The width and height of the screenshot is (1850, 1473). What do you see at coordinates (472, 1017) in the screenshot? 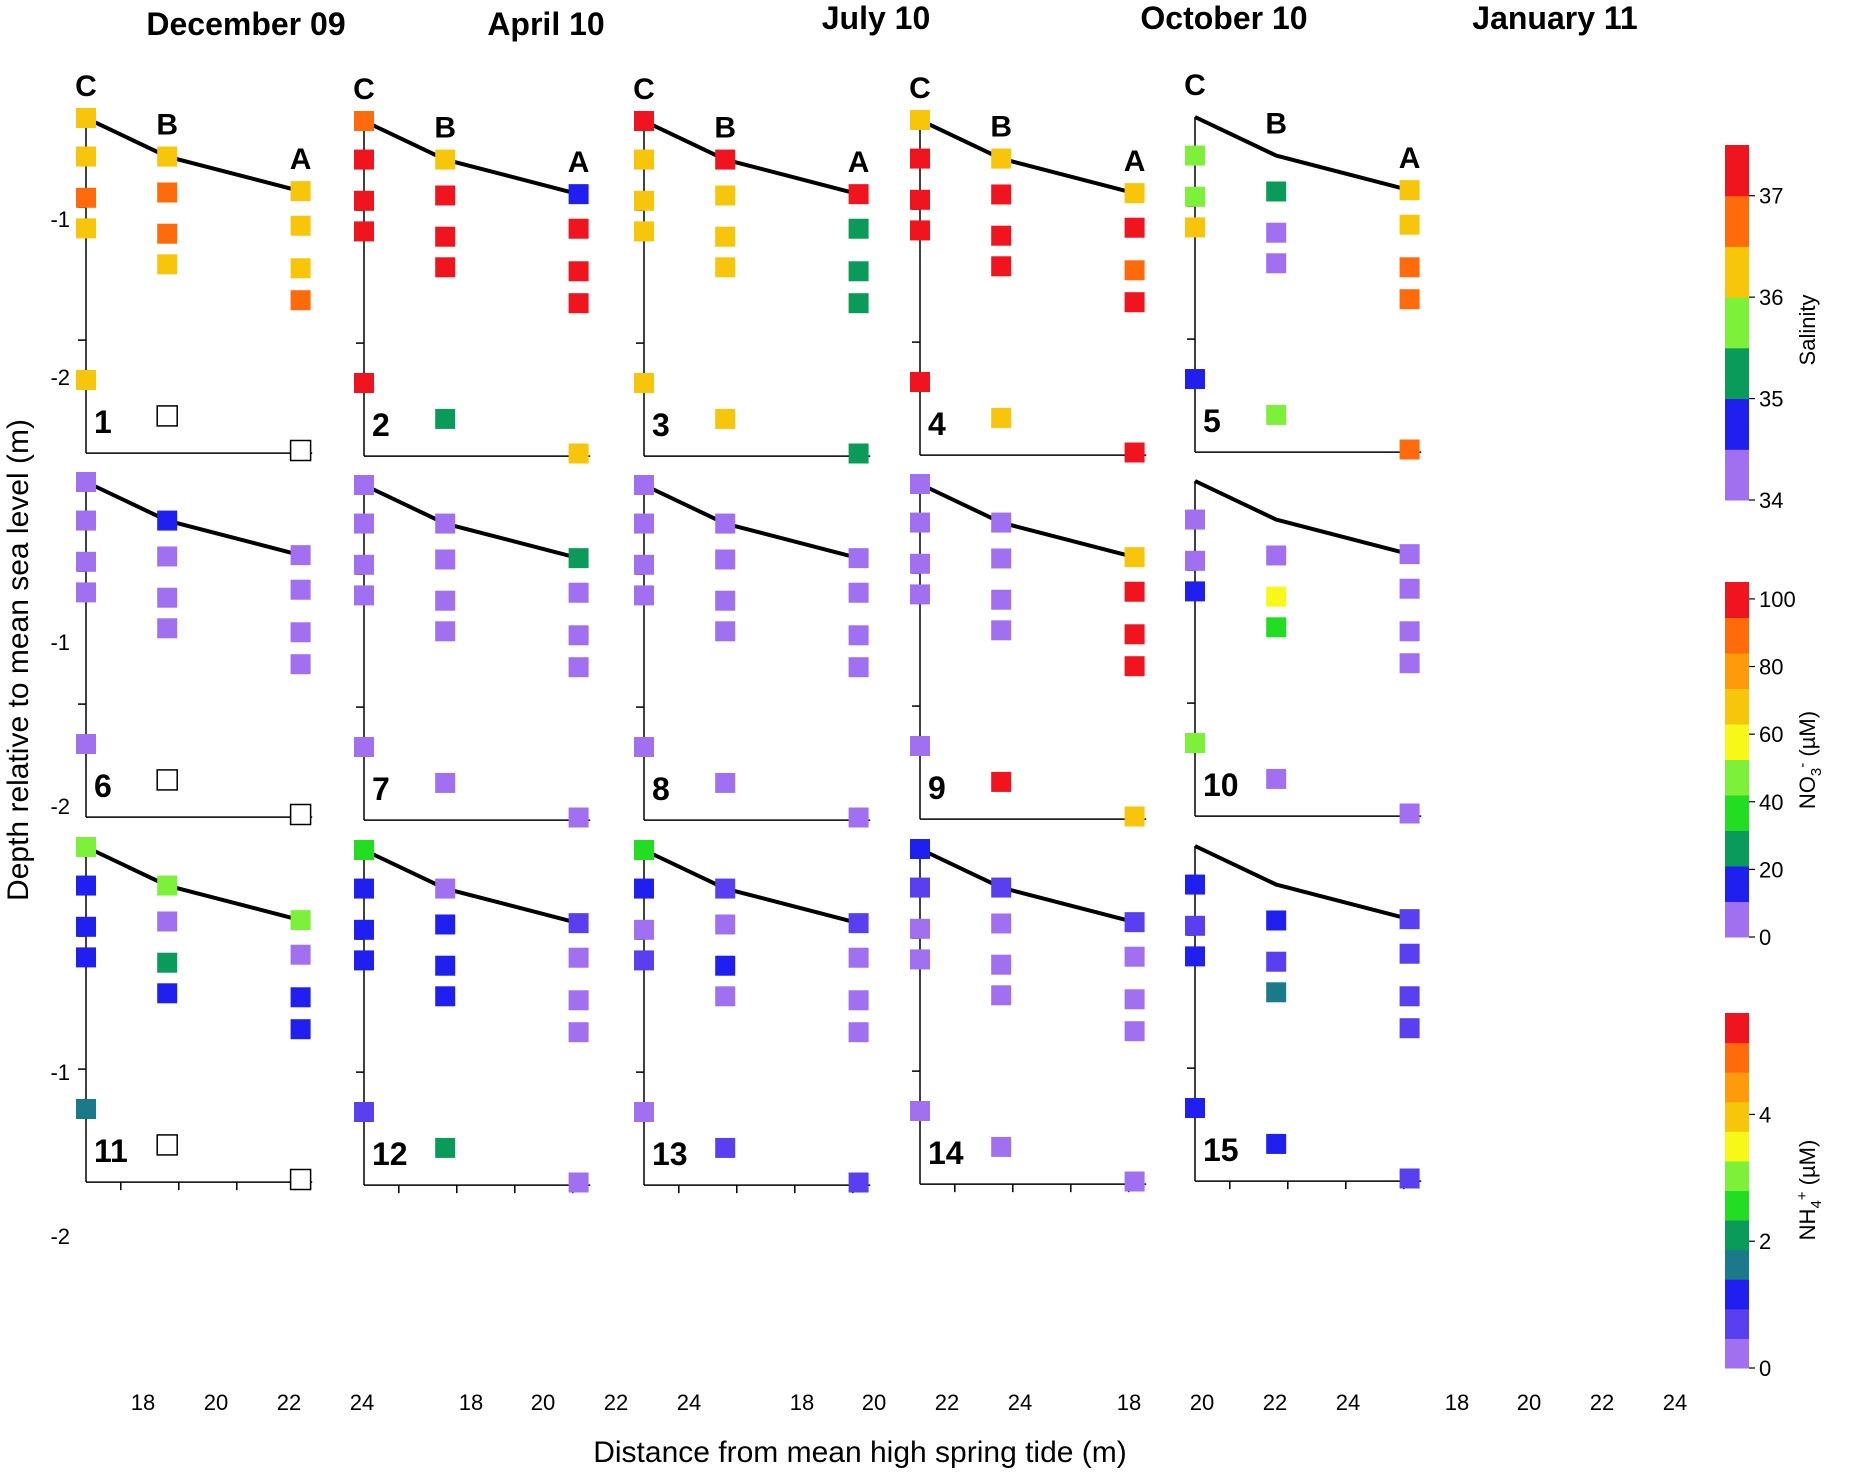
I see `panel-12: 12` at bounding box center [472, 1017].